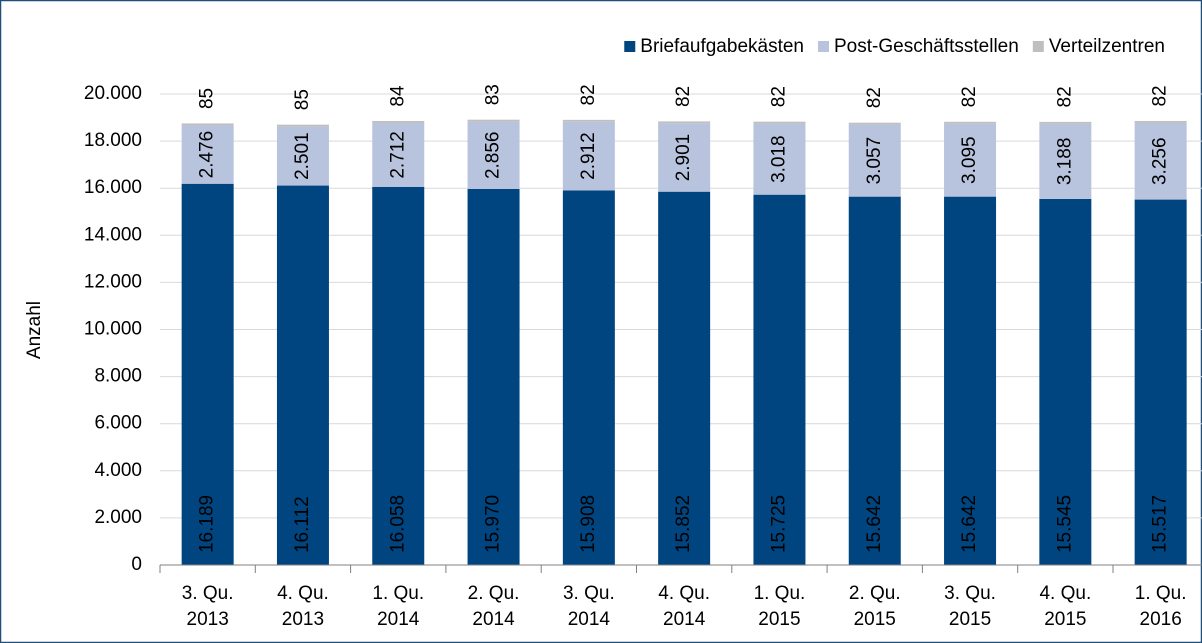 This screenshot has height=643, width=1202. What do you see at coordinates (118, 470) in the screenshot?
I see `y-tick-label: 4.000` at bounding box center [118, 470].